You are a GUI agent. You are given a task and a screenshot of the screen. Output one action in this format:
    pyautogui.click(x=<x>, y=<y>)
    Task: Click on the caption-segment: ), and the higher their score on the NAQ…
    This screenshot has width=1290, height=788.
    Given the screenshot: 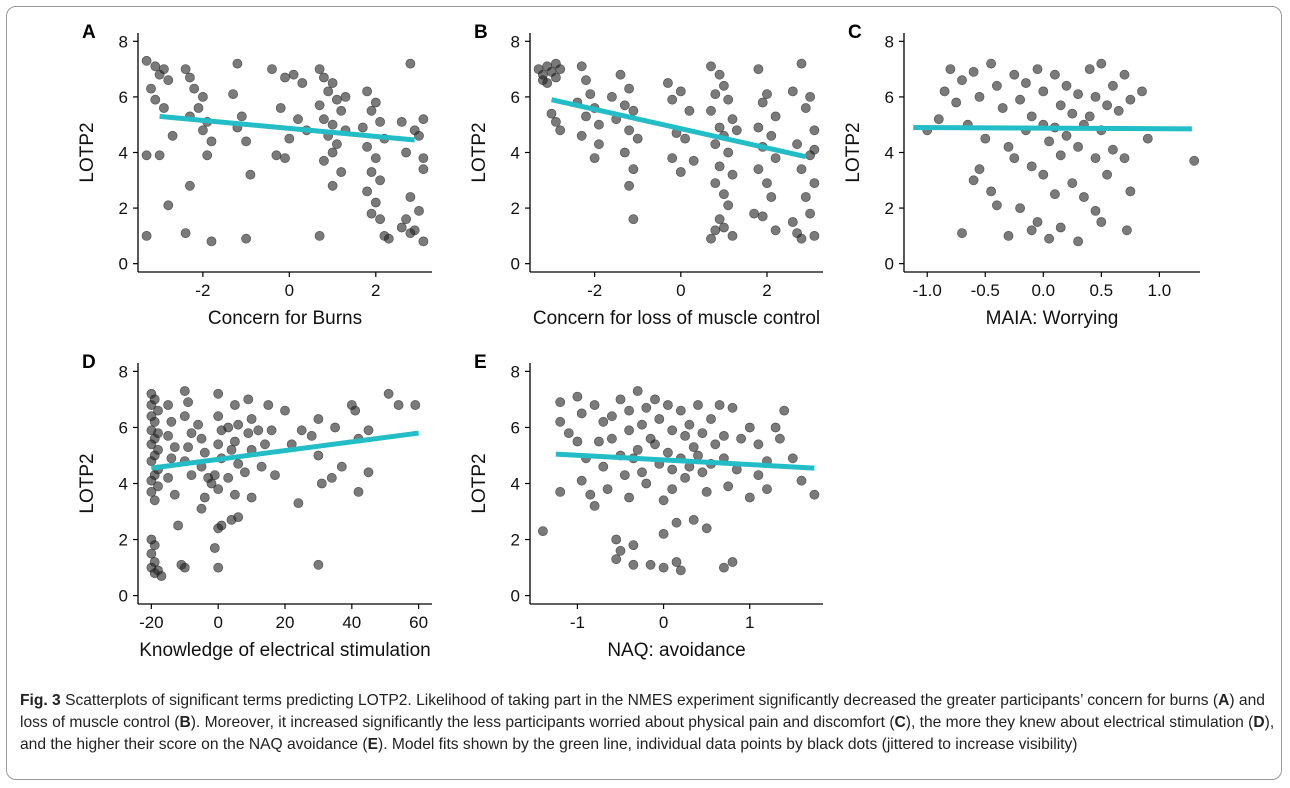 What is the action you would take?
    pyautogui.click(x=647, y=733)
    